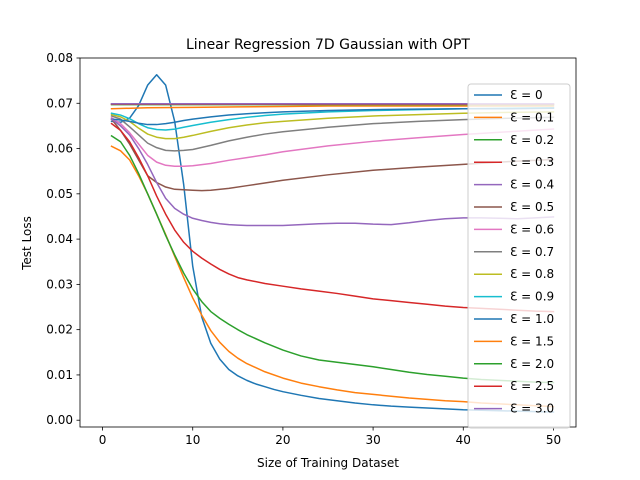 The width and height of the screenshot is (640, 480). What do you see at coordinates (532, 229) in the screenshot?
I see `legend-entry-6: Ɛ = 0.6` at bounding box center [532, 229].